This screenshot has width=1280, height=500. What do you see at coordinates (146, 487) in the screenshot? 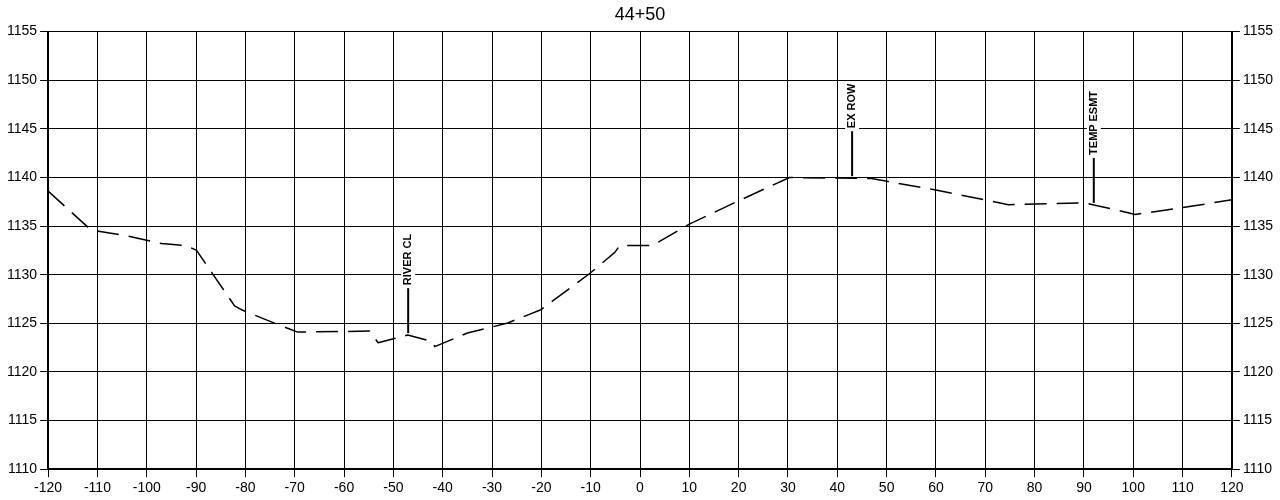
I see `x-tick-label: -100` at bounding box center [146, 487].